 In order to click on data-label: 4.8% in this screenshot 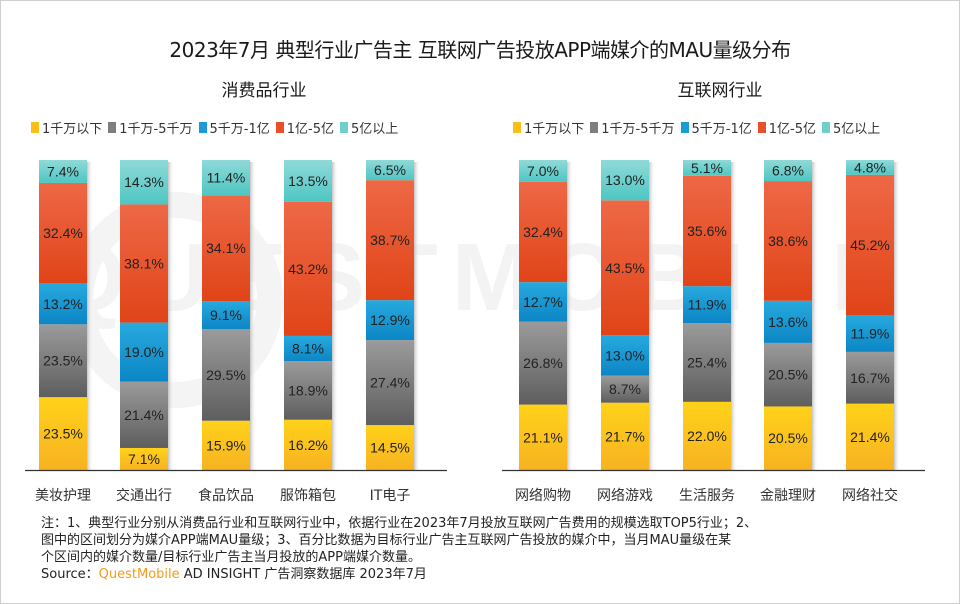, I will do `click(870, 167)`.